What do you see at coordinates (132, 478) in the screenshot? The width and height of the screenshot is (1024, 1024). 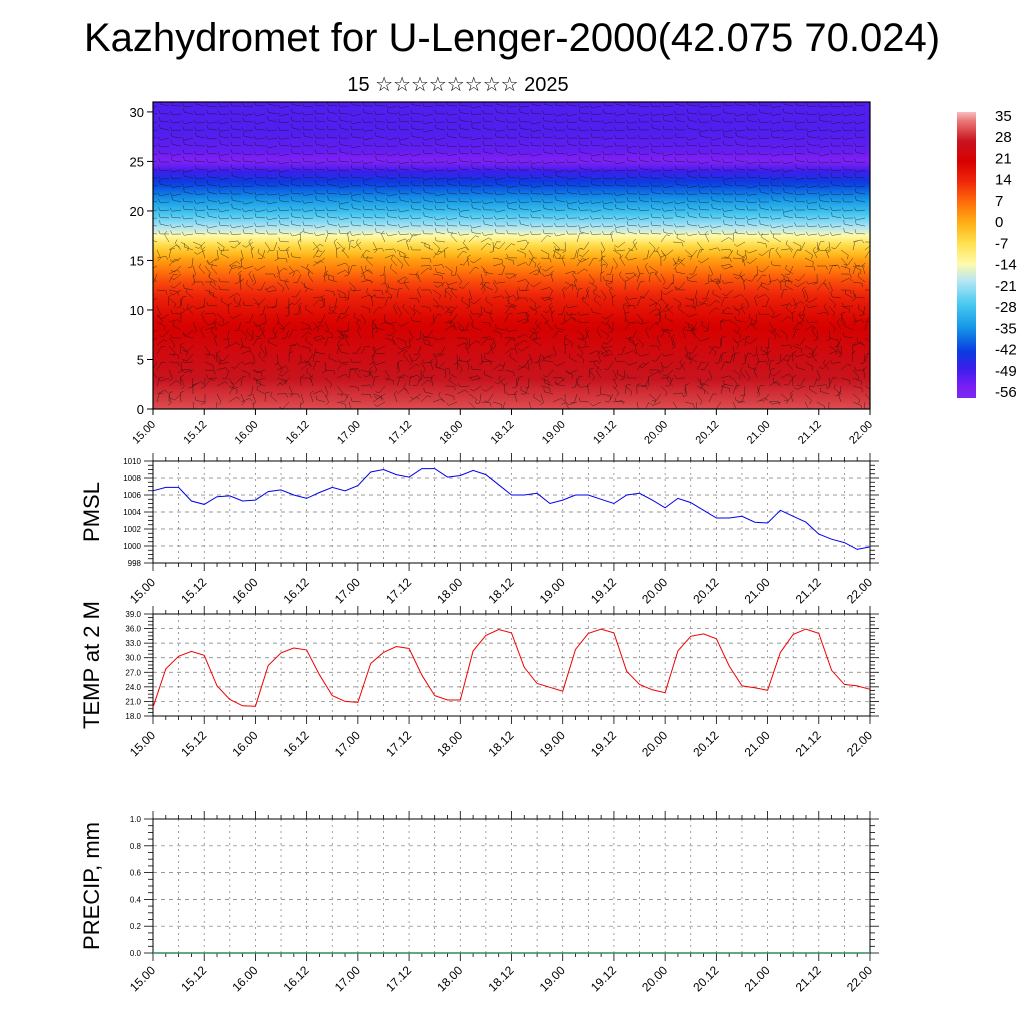 I see `y-tick-label: 1008` at bounding box center [132, 478].